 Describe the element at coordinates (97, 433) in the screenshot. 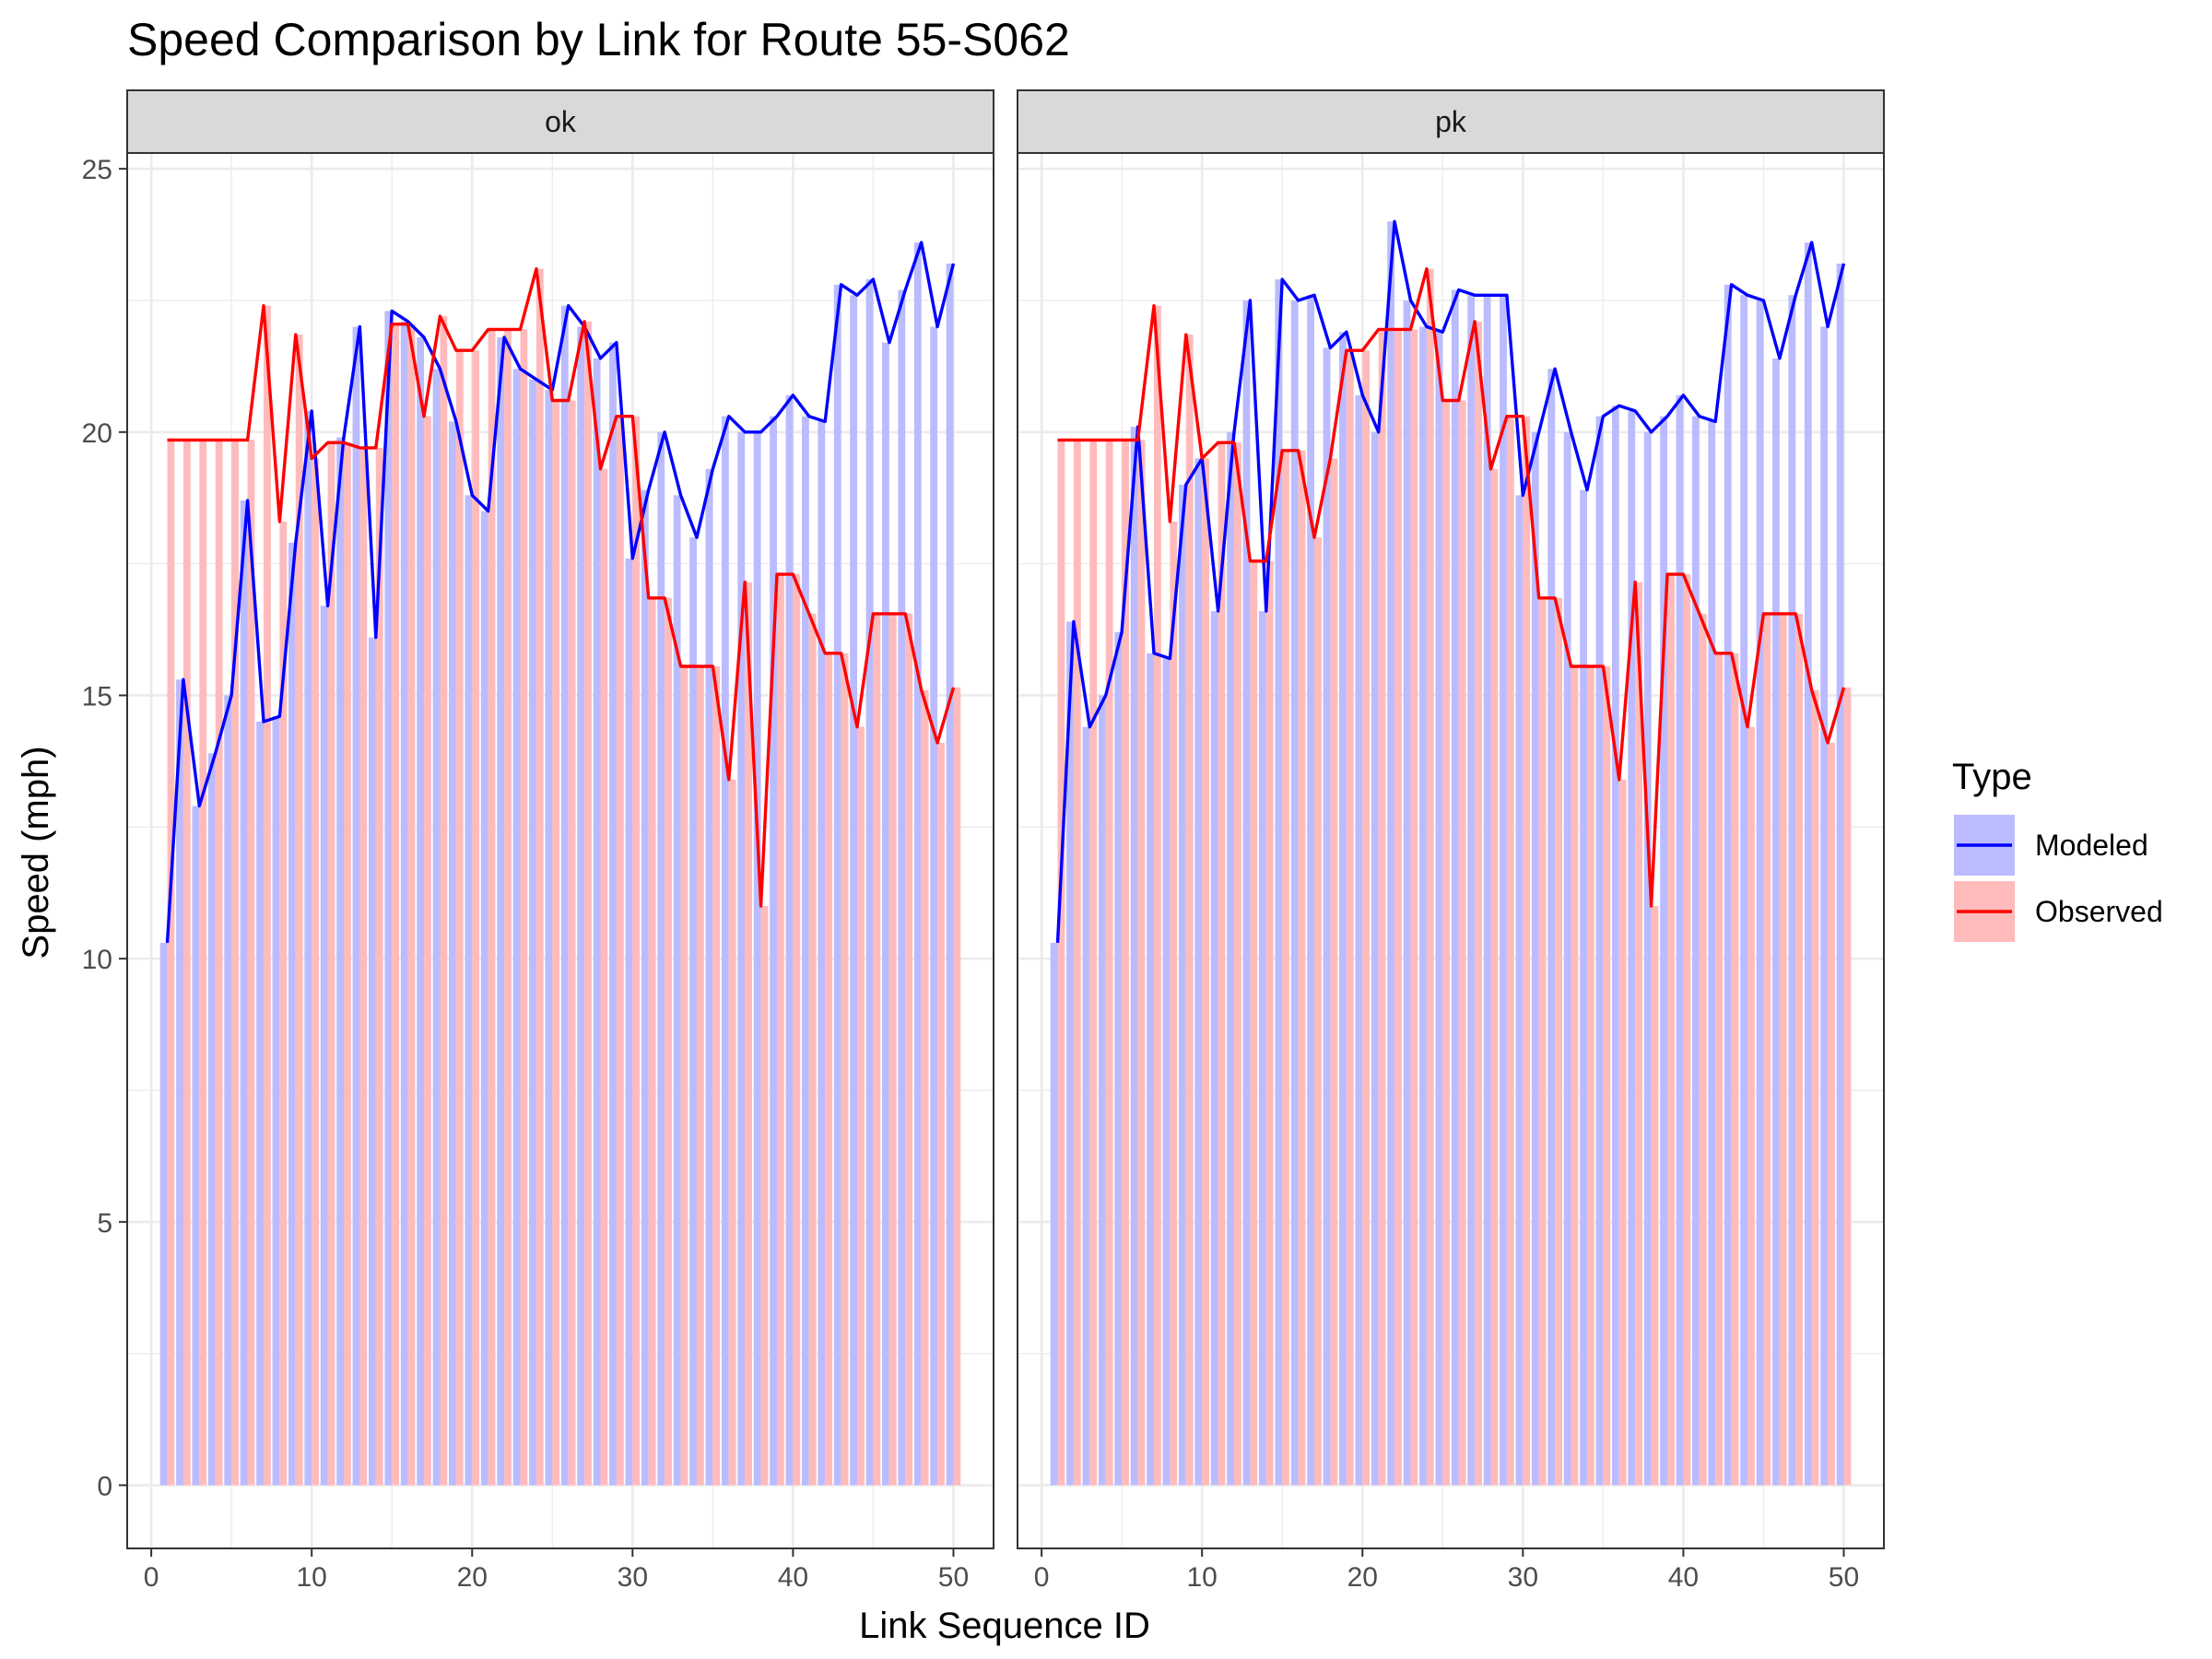

I see `y-tick-label: 20` at that location.